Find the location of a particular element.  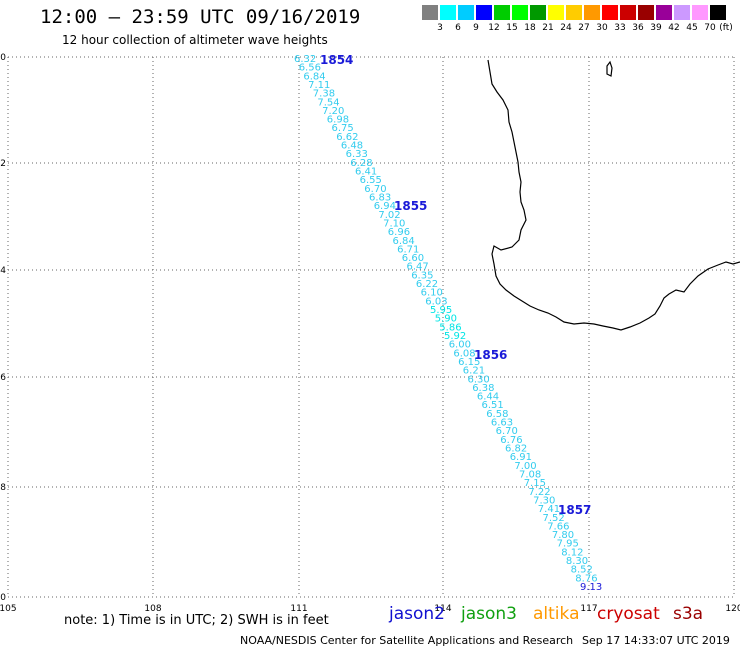

swh-value: 8.30 is located at coordinates (577, 561).